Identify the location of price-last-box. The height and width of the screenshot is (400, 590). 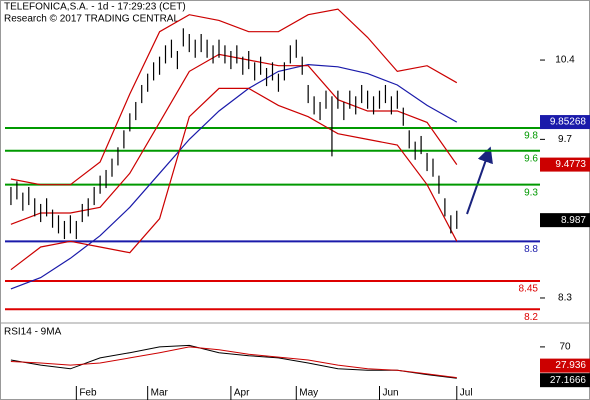
(565, 220).